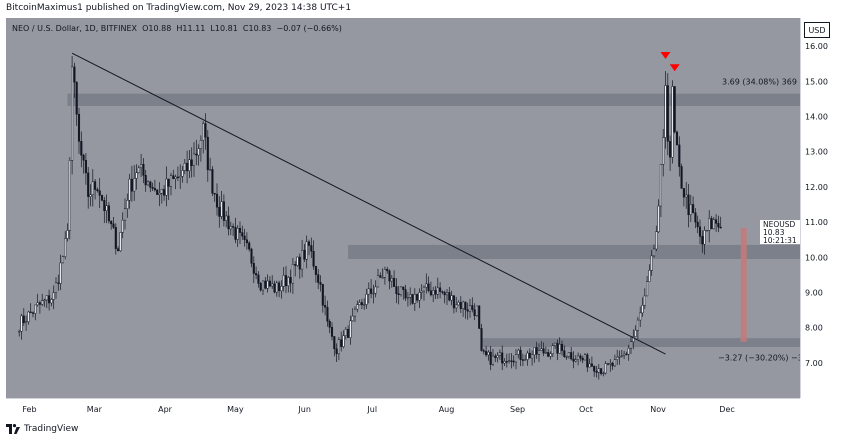  Describe the element at coordinates (817, 30) in the screenshot. I see `currency-button: USD` at that location.